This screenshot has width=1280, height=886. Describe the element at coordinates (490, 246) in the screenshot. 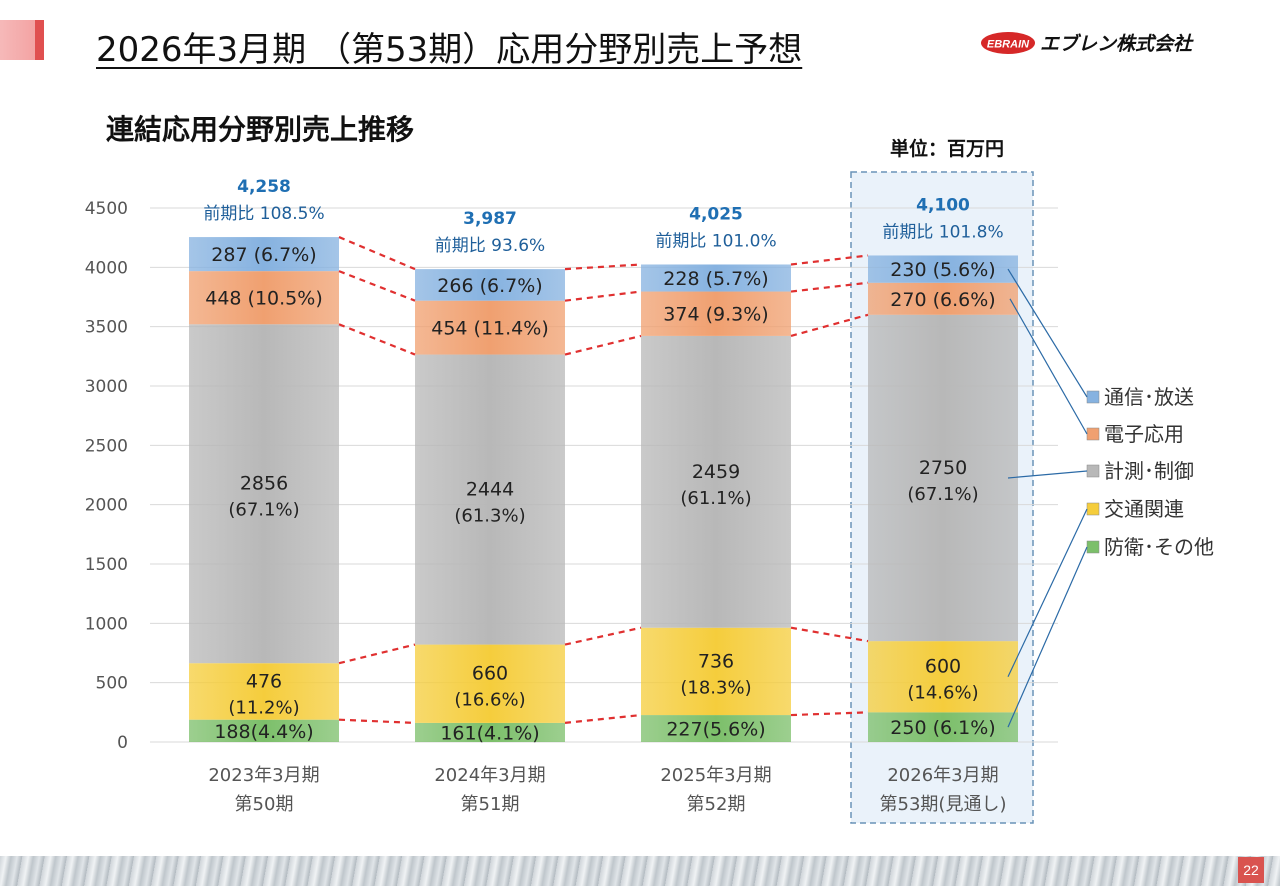

I see `yoy-label: 前期比 93.6%` at that location.